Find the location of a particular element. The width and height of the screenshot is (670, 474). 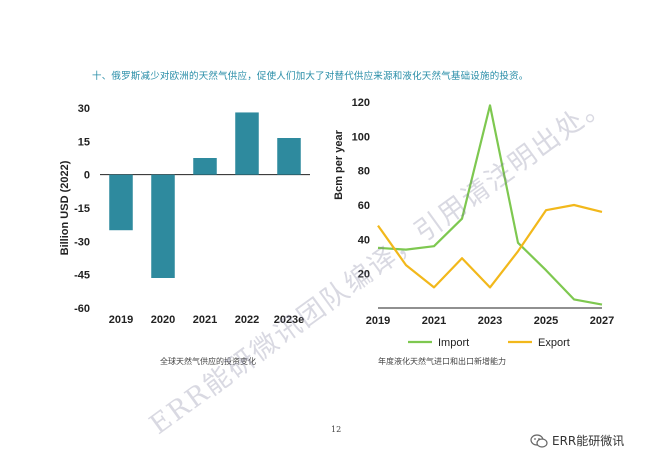

x-tick-label: 2022 is located at coordinates (247, 320).